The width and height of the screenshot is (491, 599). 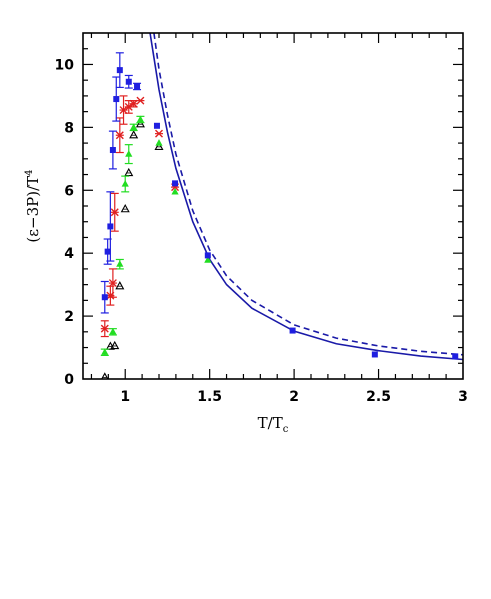 What do you see at coordinates (69, 128) in the screenshot?
I see `y-tick-label: 8` at bounding box center [69, 128].